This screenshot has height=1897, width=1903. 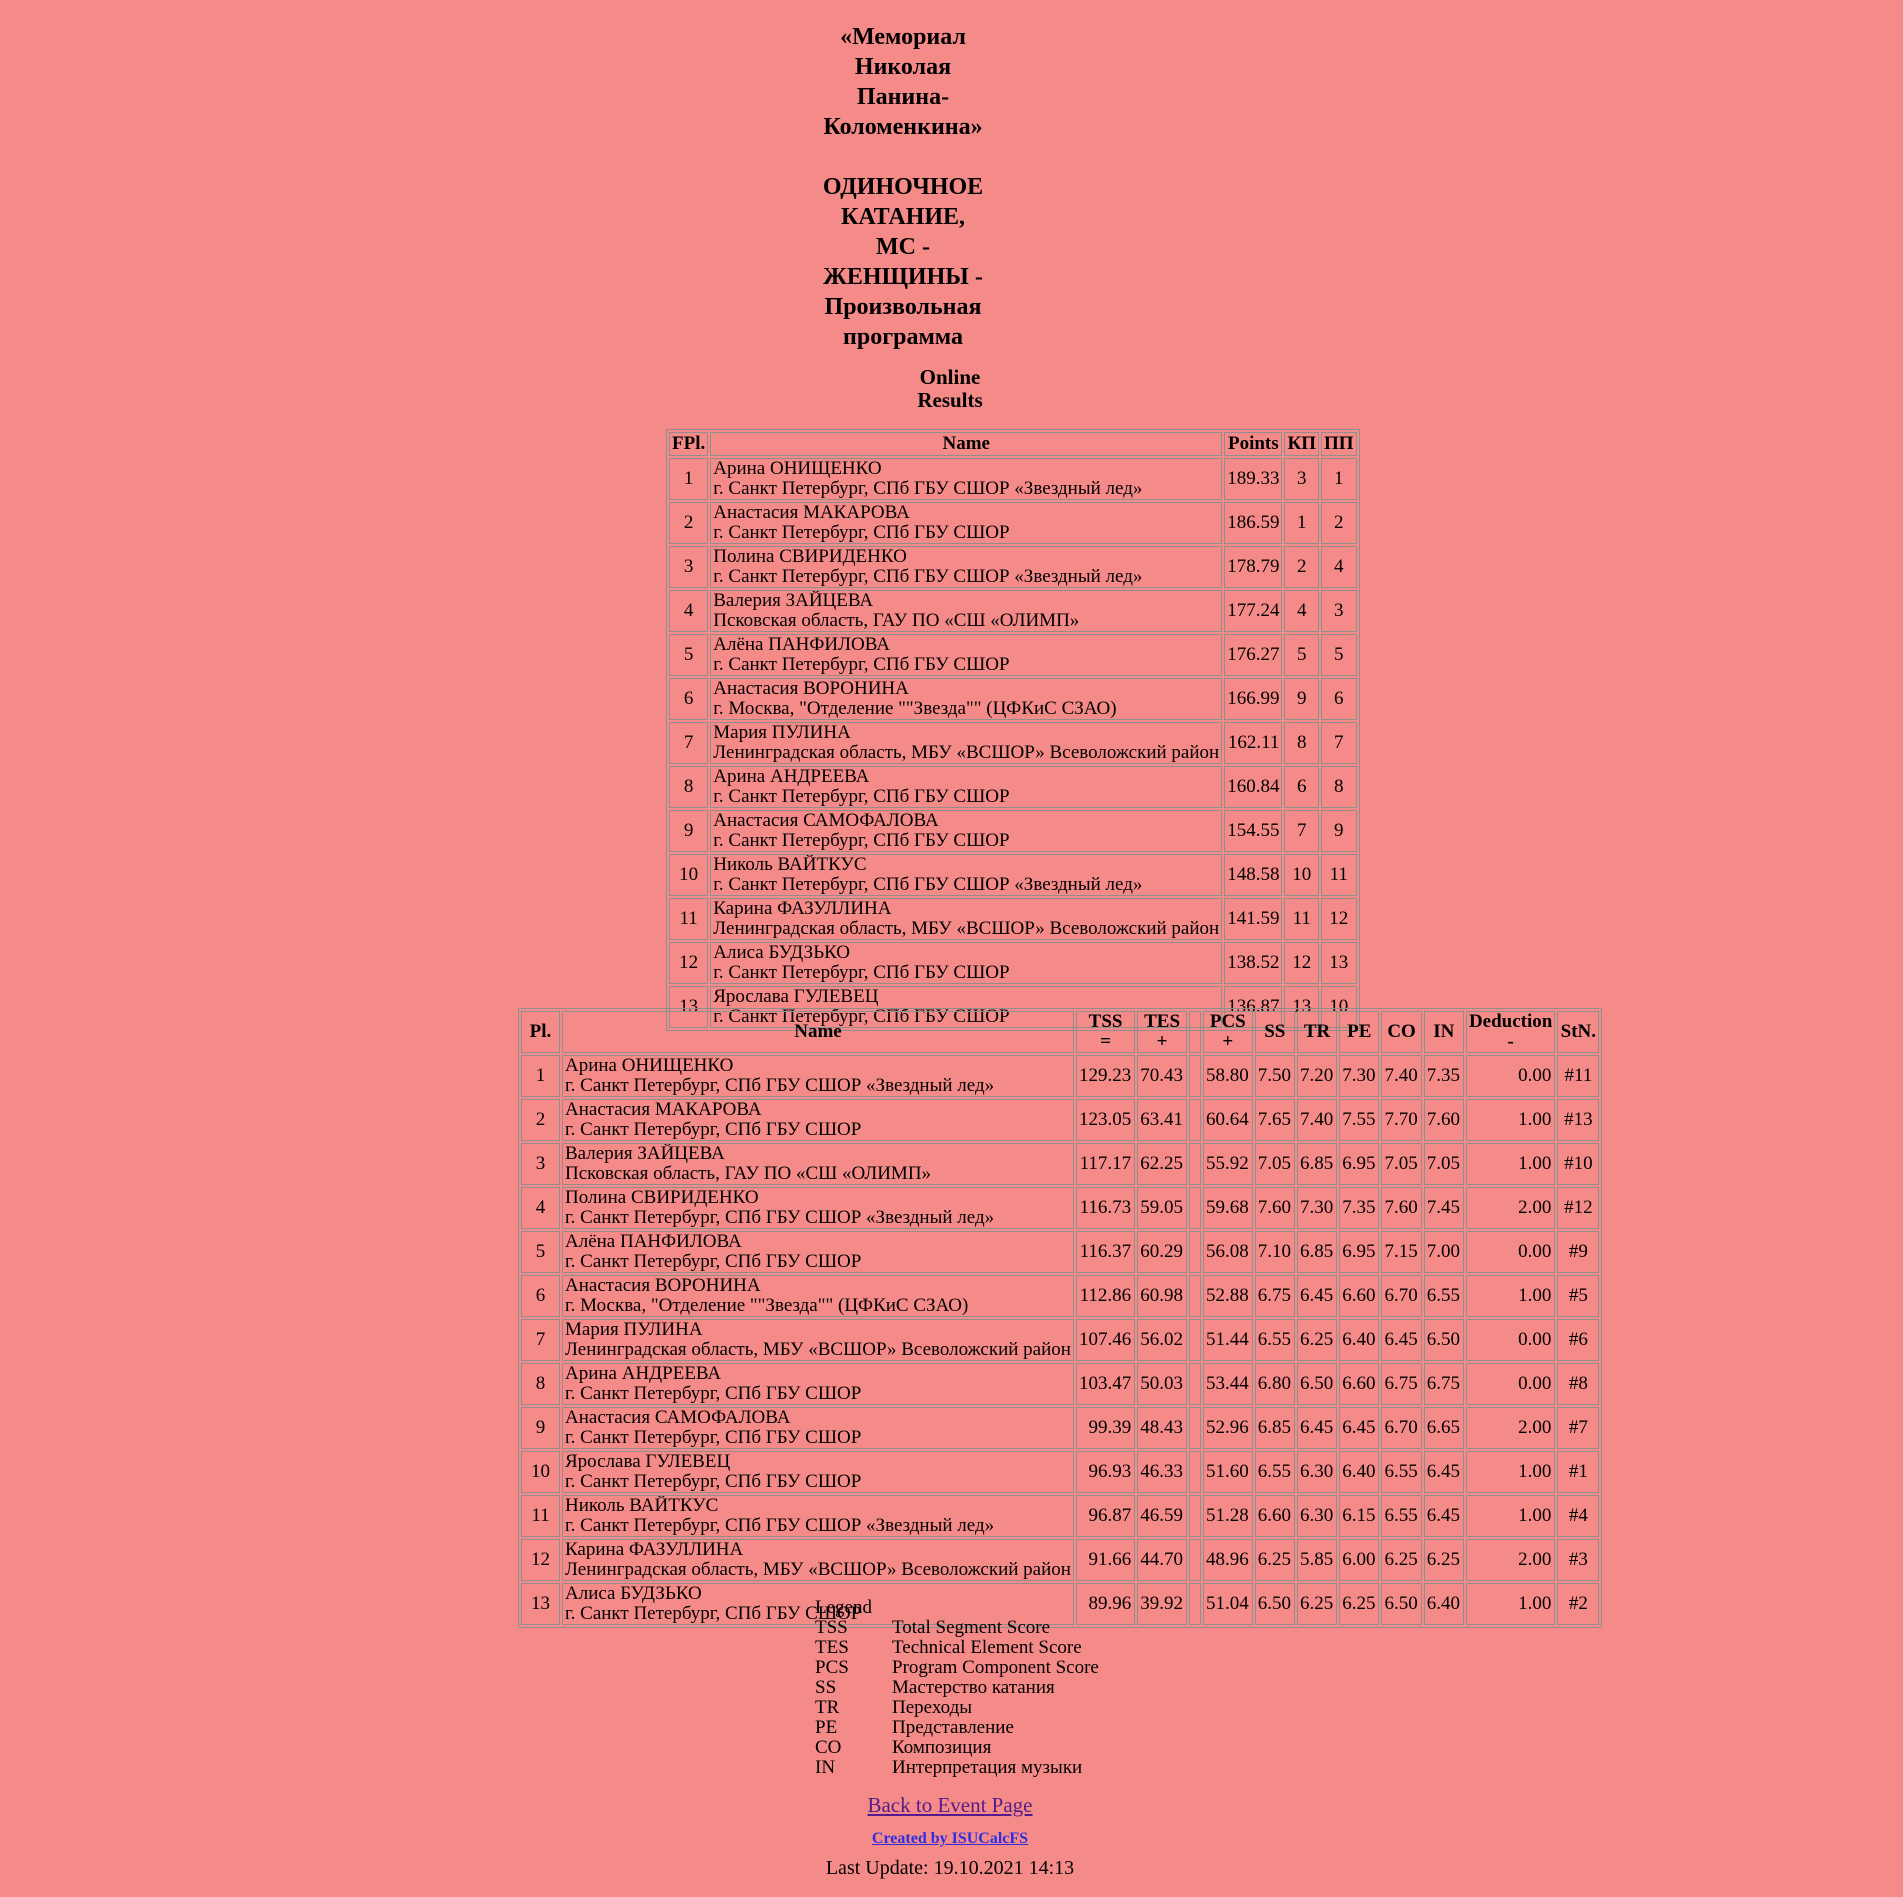 What do you see at coordinates (1253, 919) in the screenshot?
I see `points-cell: 141.59` at bounding box center [1253, 919].